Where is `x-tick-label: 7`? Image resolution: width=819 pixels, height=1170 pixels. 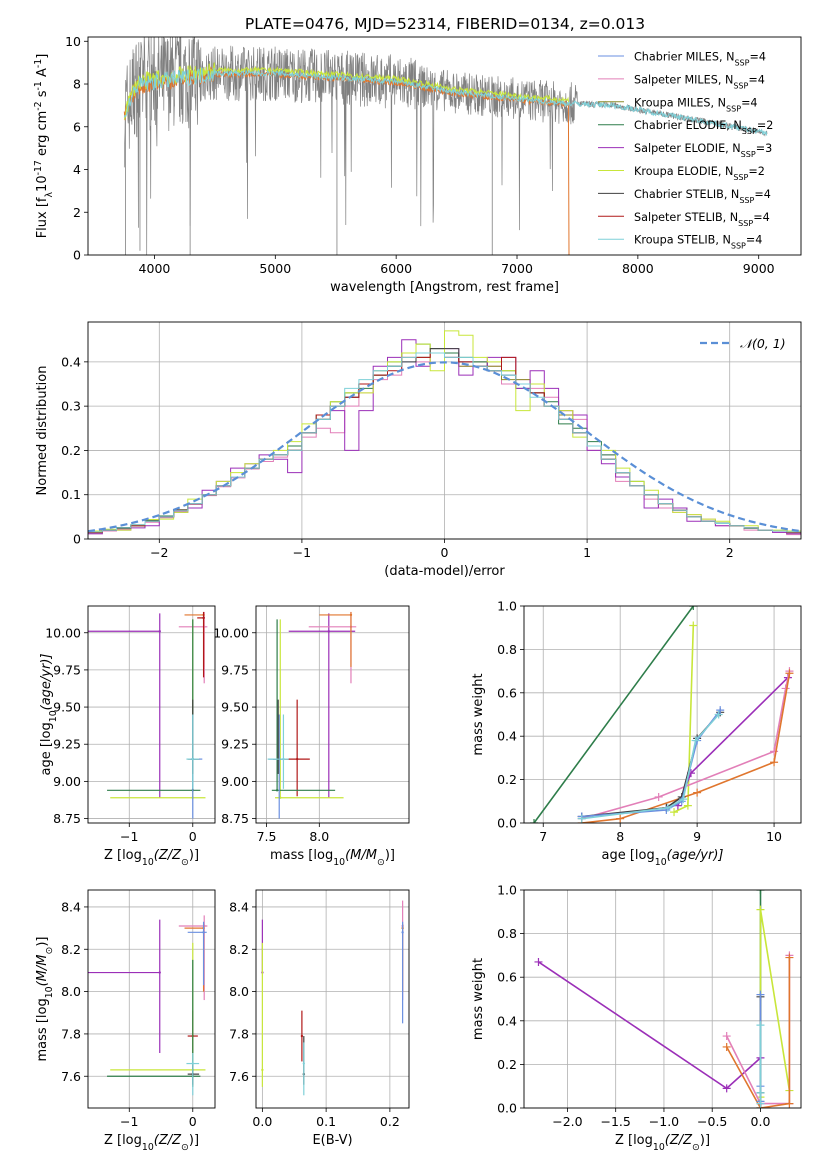 x-tick-label: 7 is located at coordinates (543, 836).